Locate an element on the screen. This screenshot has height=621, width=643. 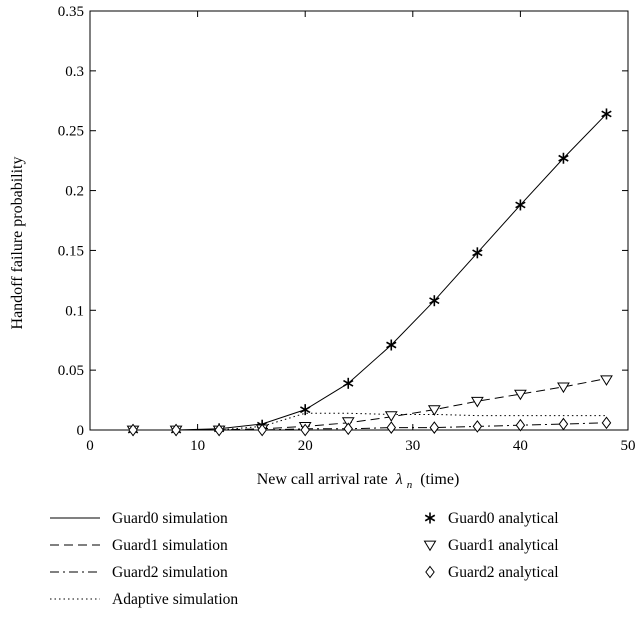
y-tick-label: 0.2 is located at coordinates (74, 192).